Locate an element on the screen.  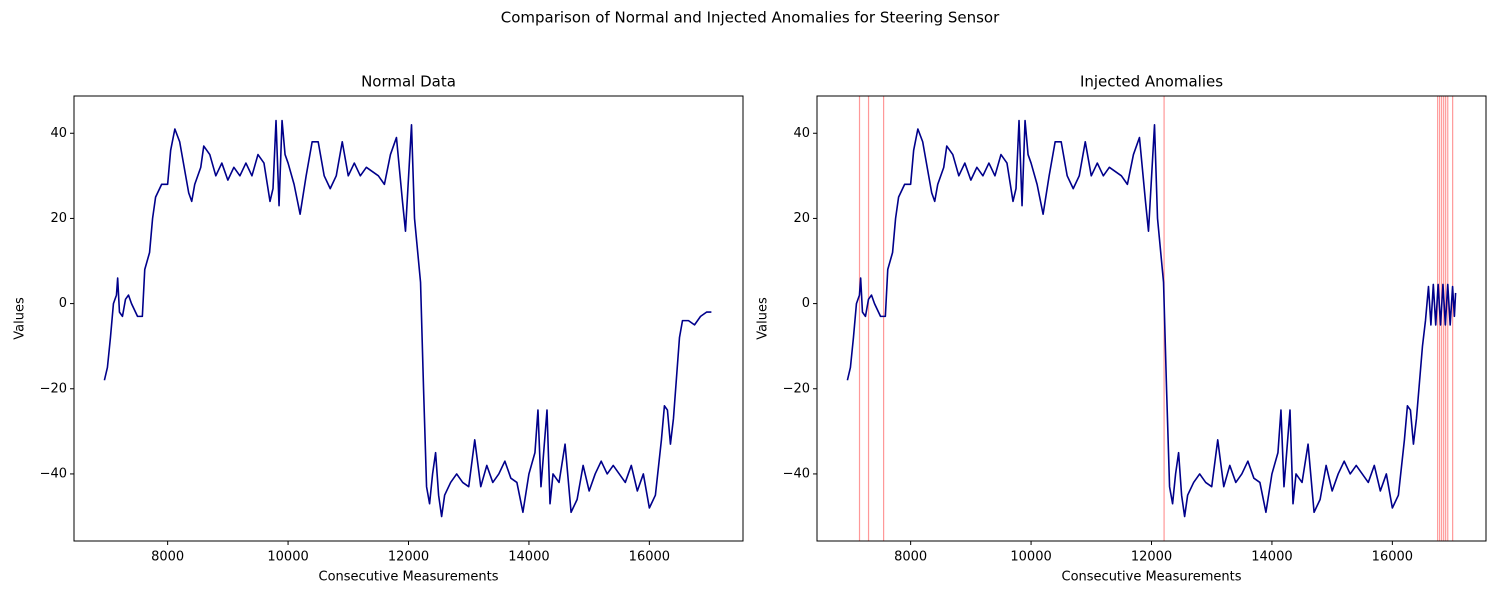
panel-title: Normal Data is located at coordinates (408, 82).